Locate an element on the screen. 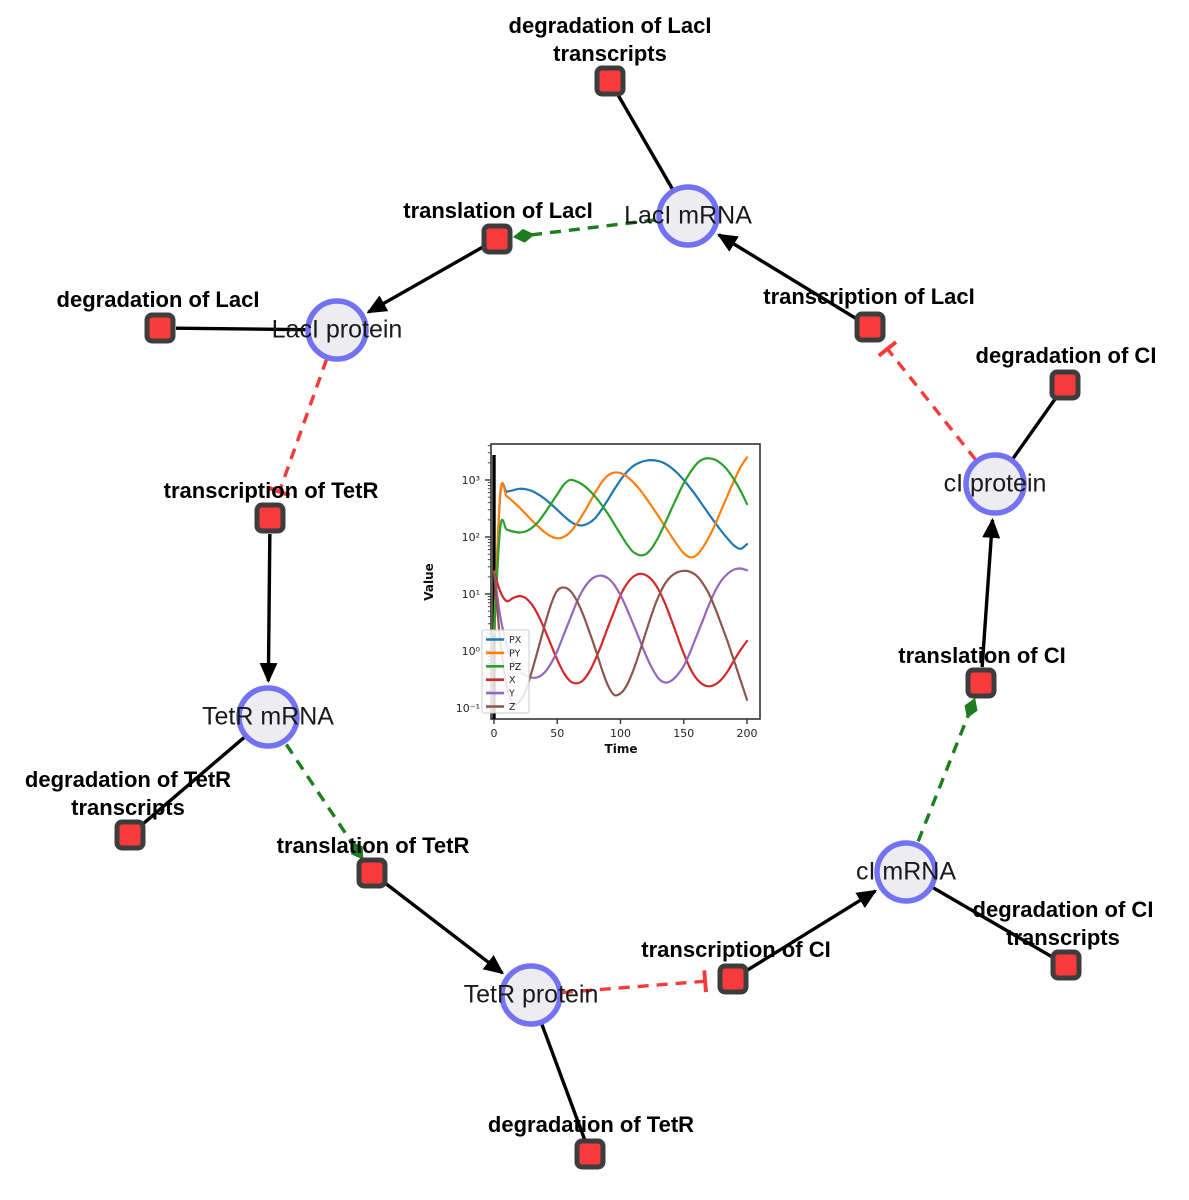  reaction-node-transcription-laci is located at coordinates (870, 327).